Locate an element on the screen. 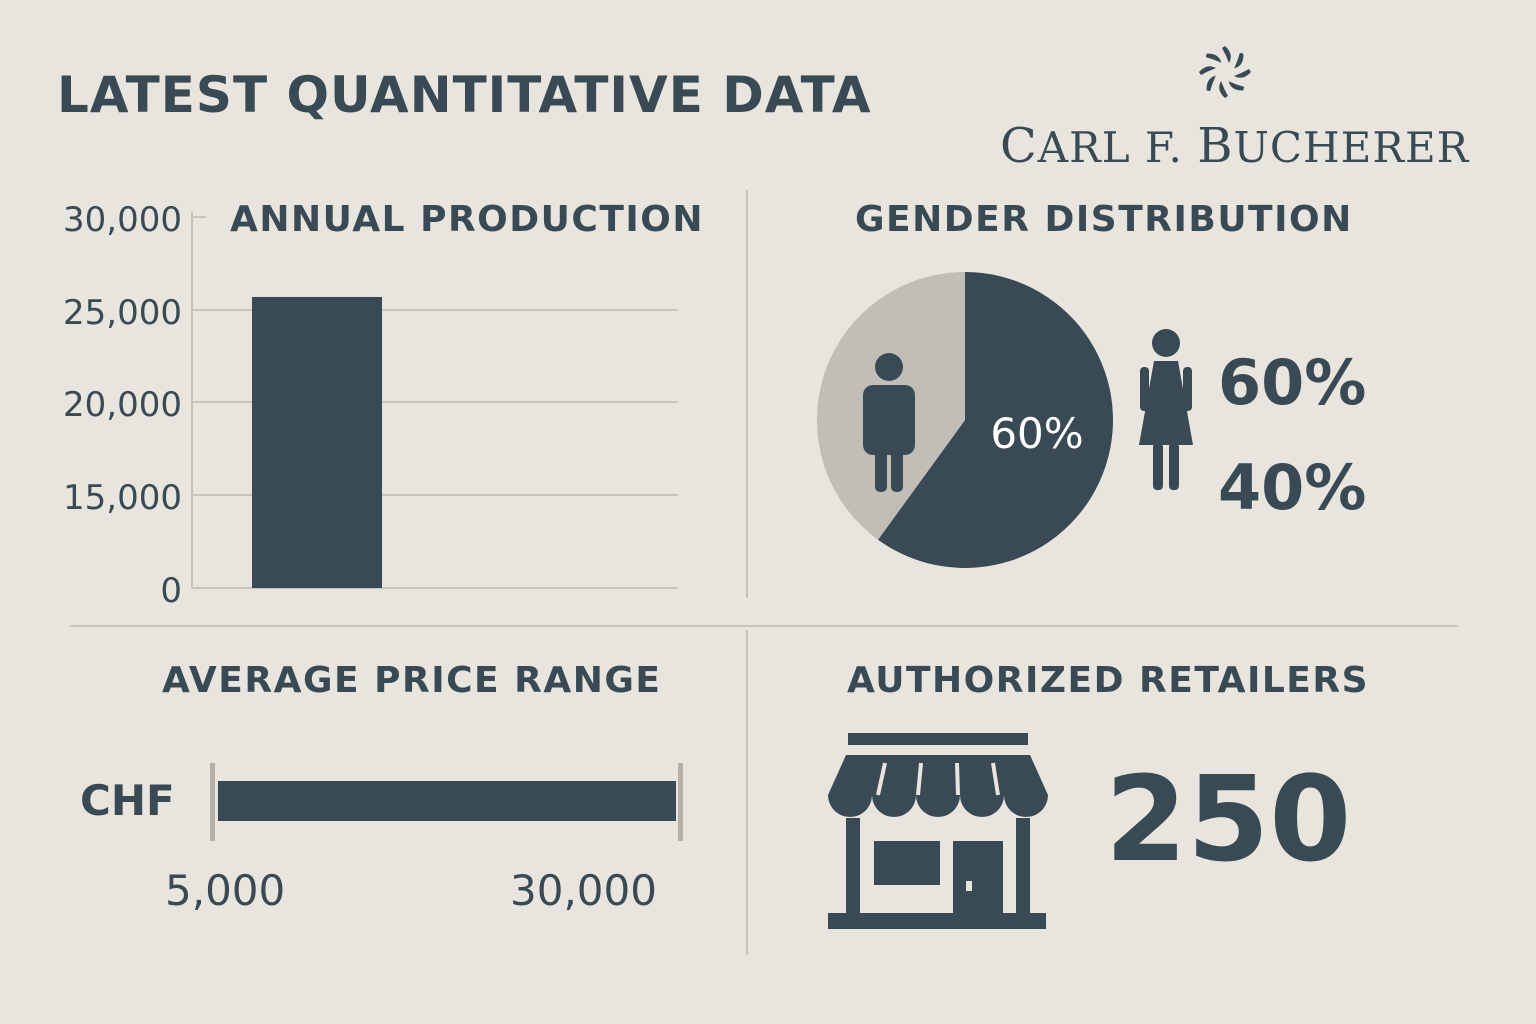  price-min-label: 5,000 is located at coordinates (225, 890).